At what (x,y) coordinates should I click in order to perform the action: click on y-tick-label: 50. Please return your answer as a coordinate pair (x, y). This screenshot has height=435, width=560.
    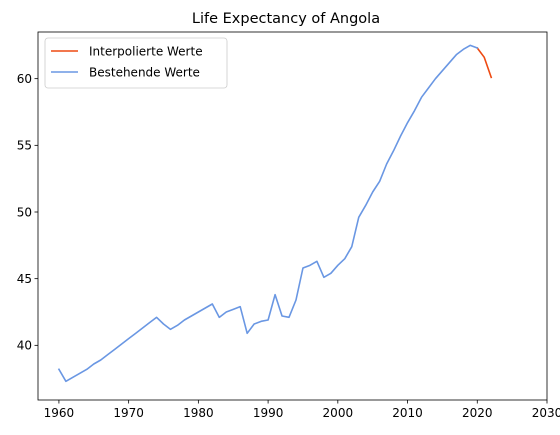
    Looking at the image, I should click on (24, 212).